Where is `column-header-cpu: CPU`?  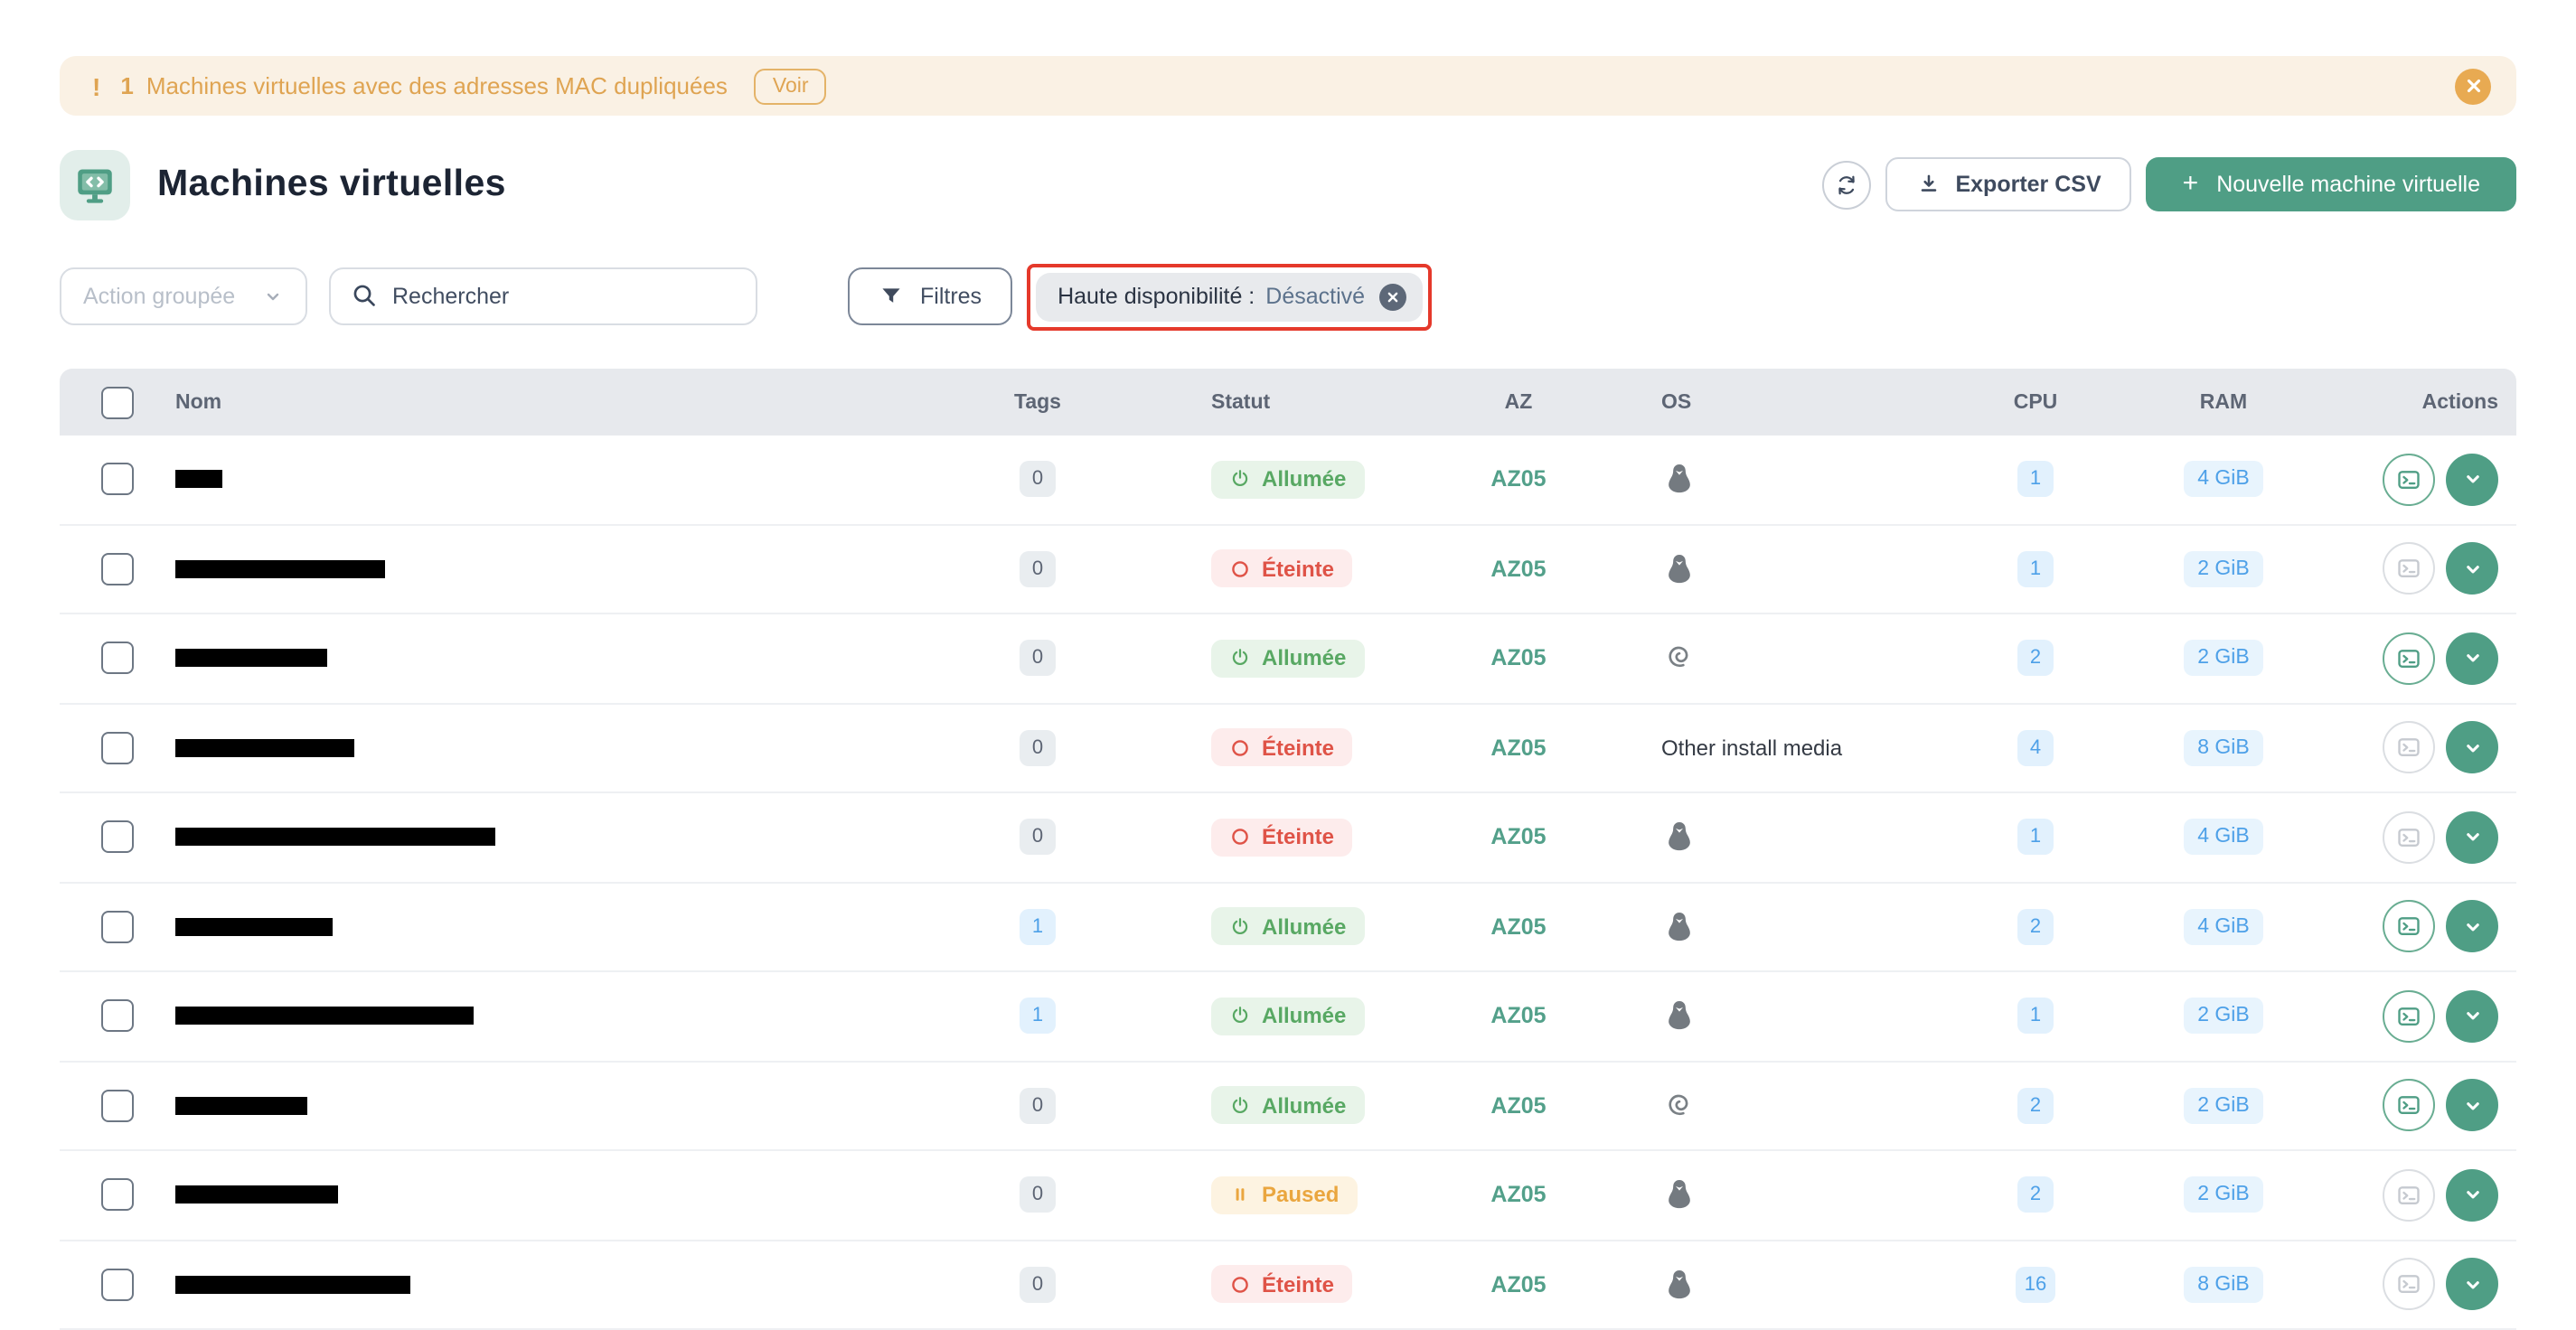
column-header-cpu: CPU is located at coordinates (2036, 402).